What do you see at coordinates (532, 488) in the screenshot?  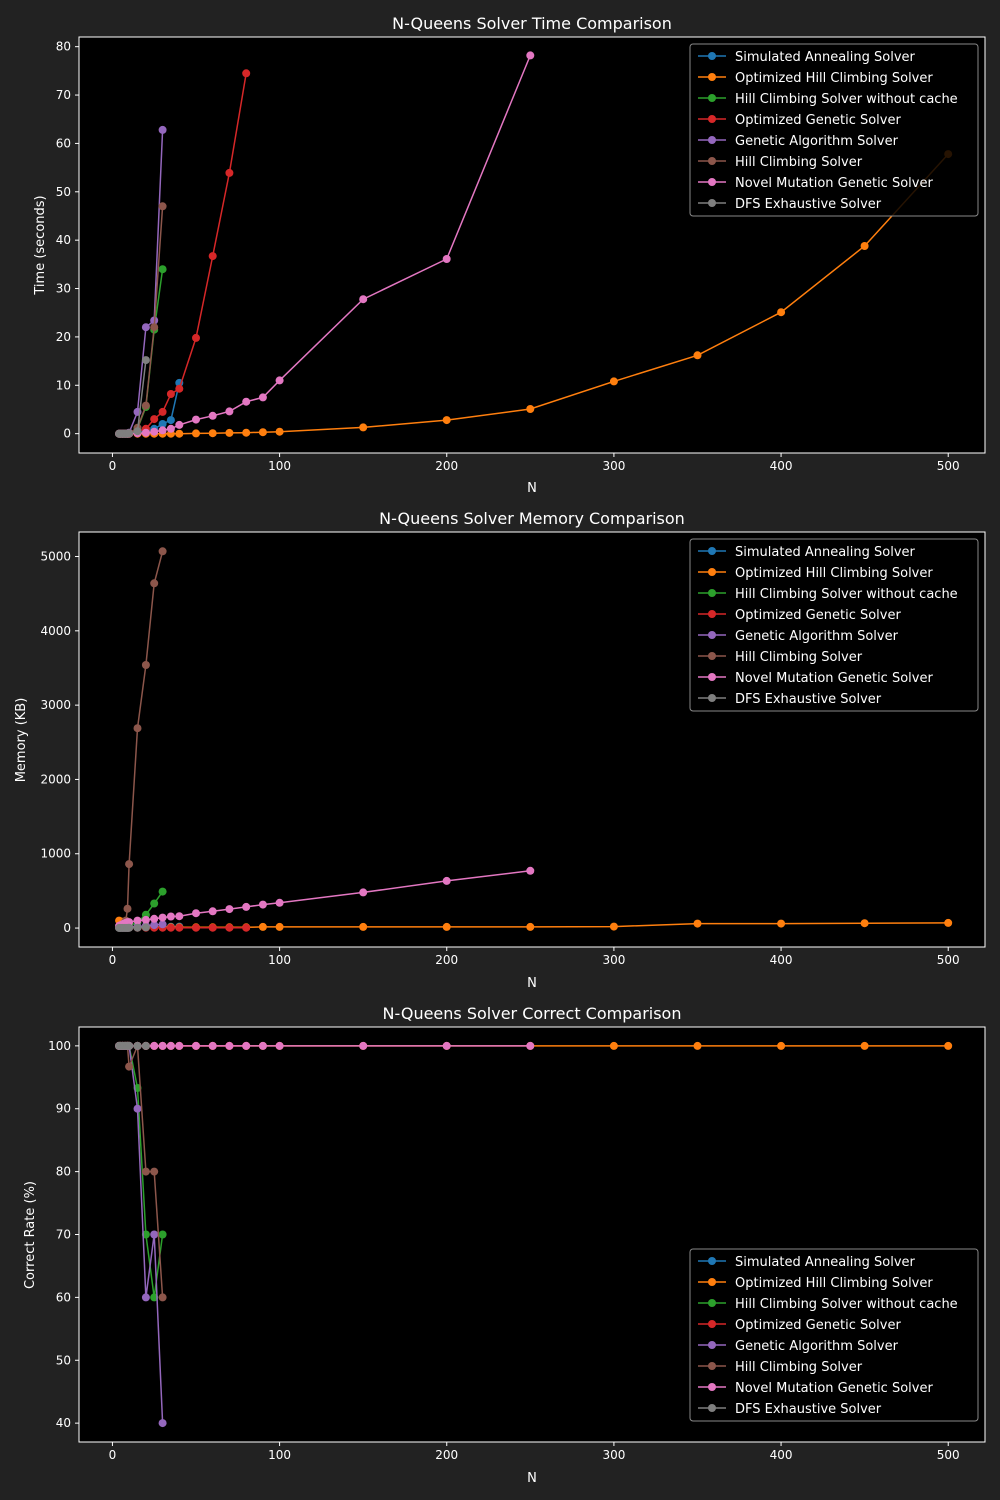 I see `time-chart-xlabel: N` at bounding box center [532, 488].